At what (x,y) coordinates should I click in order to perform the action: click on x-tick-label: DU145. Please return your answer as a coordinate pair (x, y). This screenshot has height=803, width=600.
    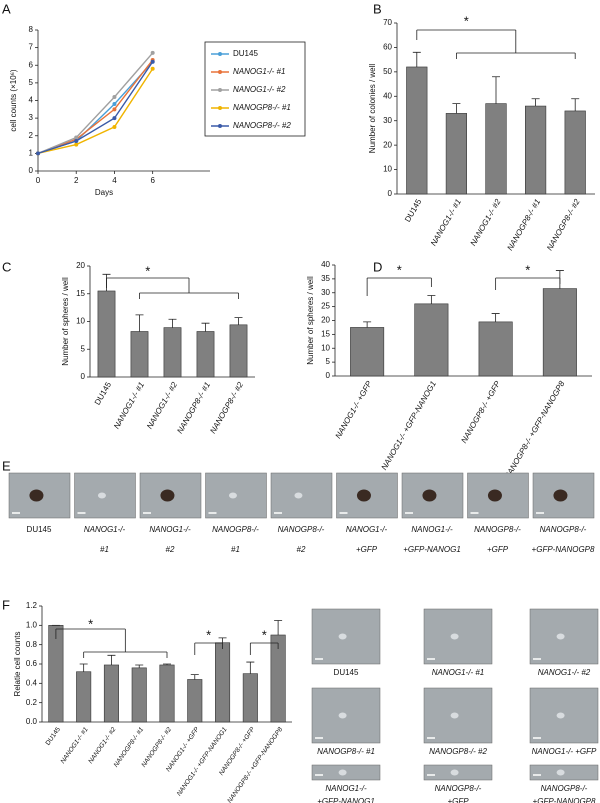
    Looking at the image, I should click on (413, 210).